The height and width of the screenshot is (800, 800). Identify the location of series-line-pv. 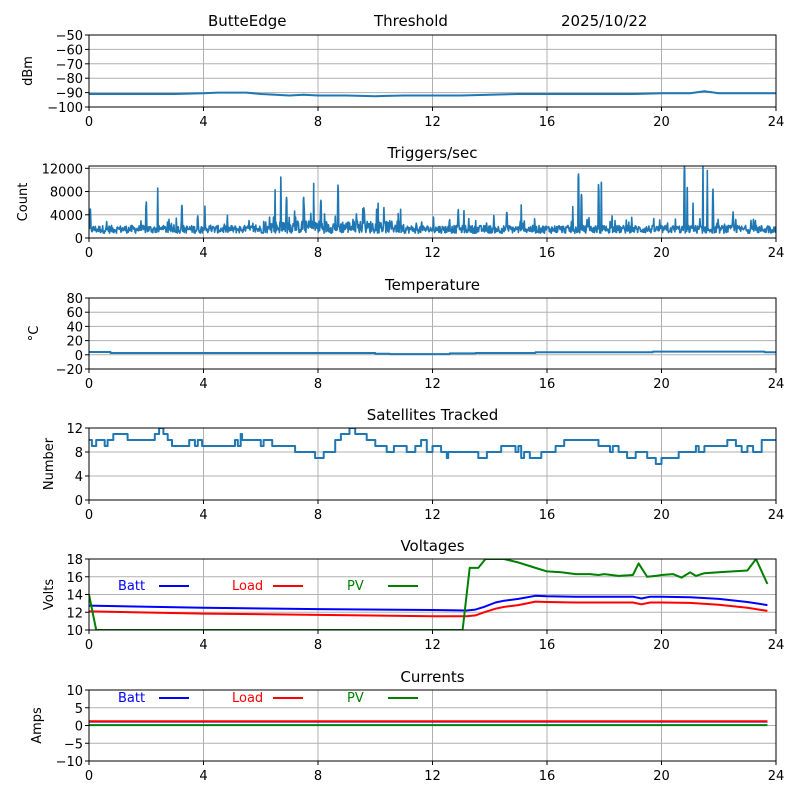
(429, 594).